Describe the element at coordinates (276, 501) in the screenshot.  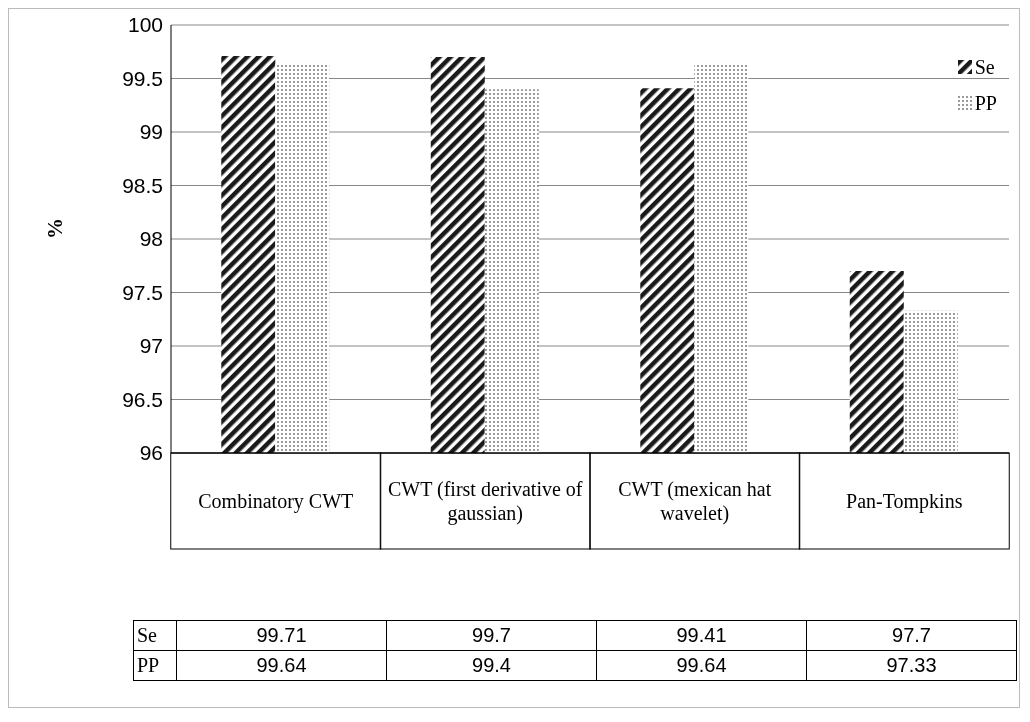
I see `x-tick-label: Combinatory CWT` at that location.